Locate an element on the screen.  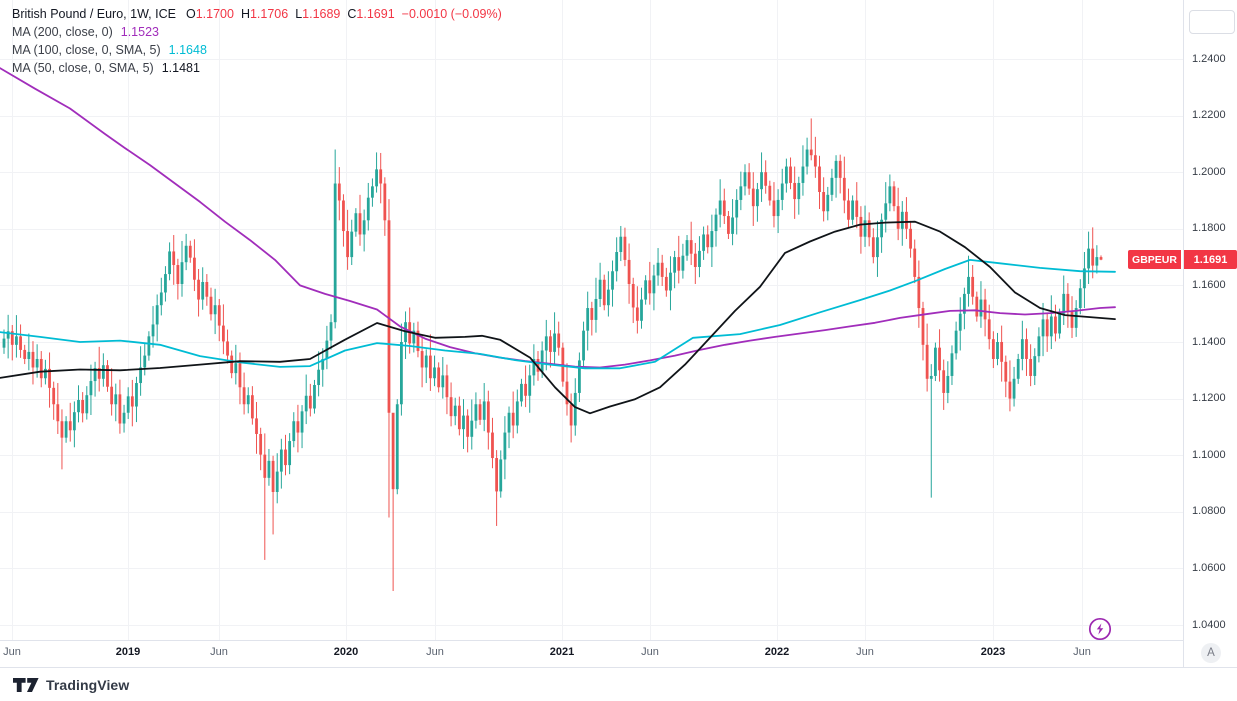
change-value: −0.0010 (−0.09%) is located at coordinates (451, 14).